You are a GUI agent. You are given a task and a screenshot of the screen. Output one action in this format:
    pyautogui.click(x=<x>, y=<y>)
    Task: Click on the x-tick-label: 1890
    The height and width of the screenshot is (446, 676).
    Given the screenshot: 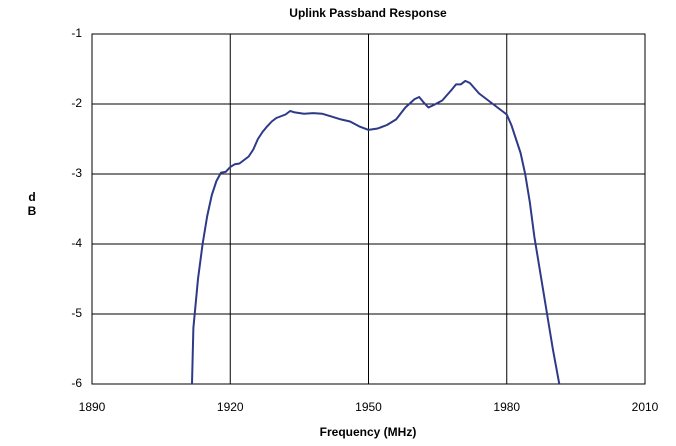 What is the action you would take?
    pyautogui.click(x=92, y=407)
    